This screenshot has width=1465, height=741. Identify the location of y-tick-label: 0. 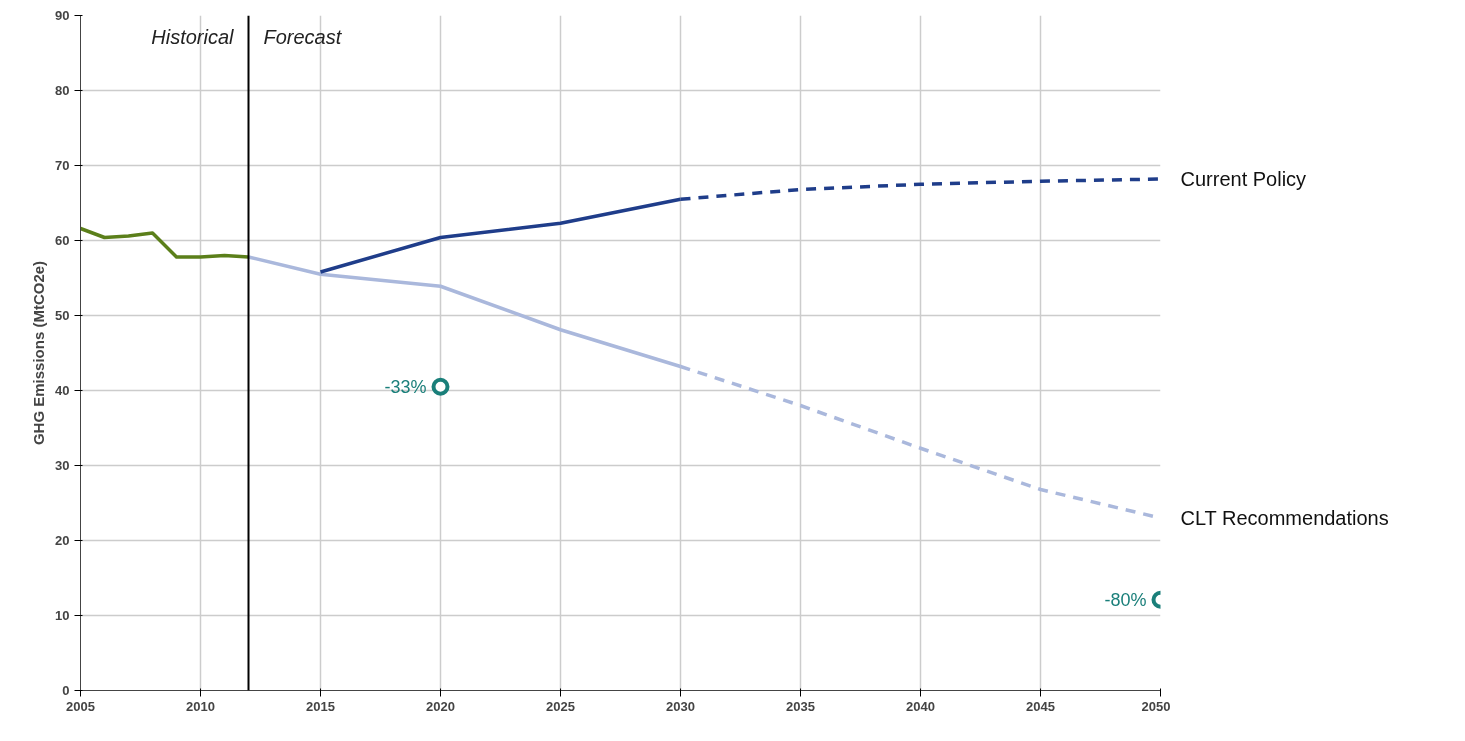
(66, 690).